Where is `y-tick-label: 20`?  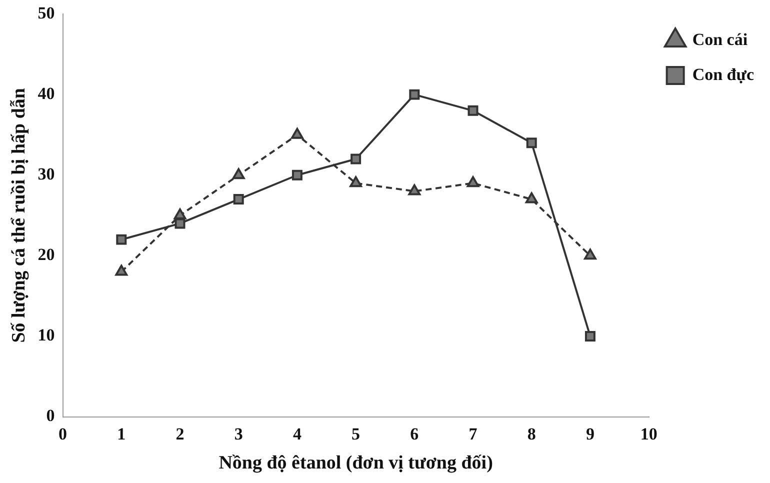
y-tick-label: 20 is located at coordinates (46, 254).